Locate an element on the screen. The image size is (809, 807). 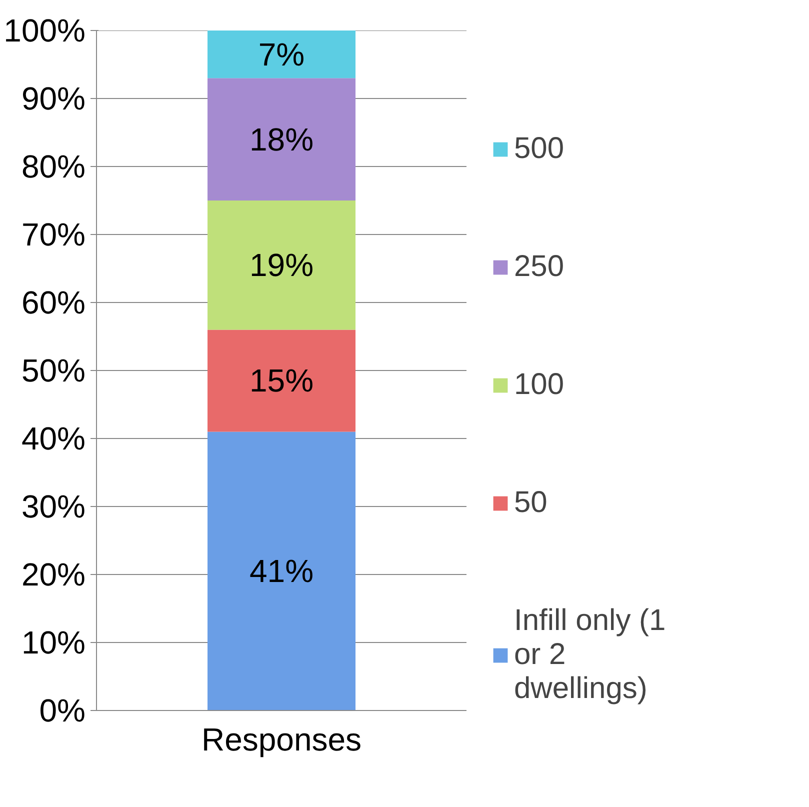
text: 19% is located at coordinates (281, 265).